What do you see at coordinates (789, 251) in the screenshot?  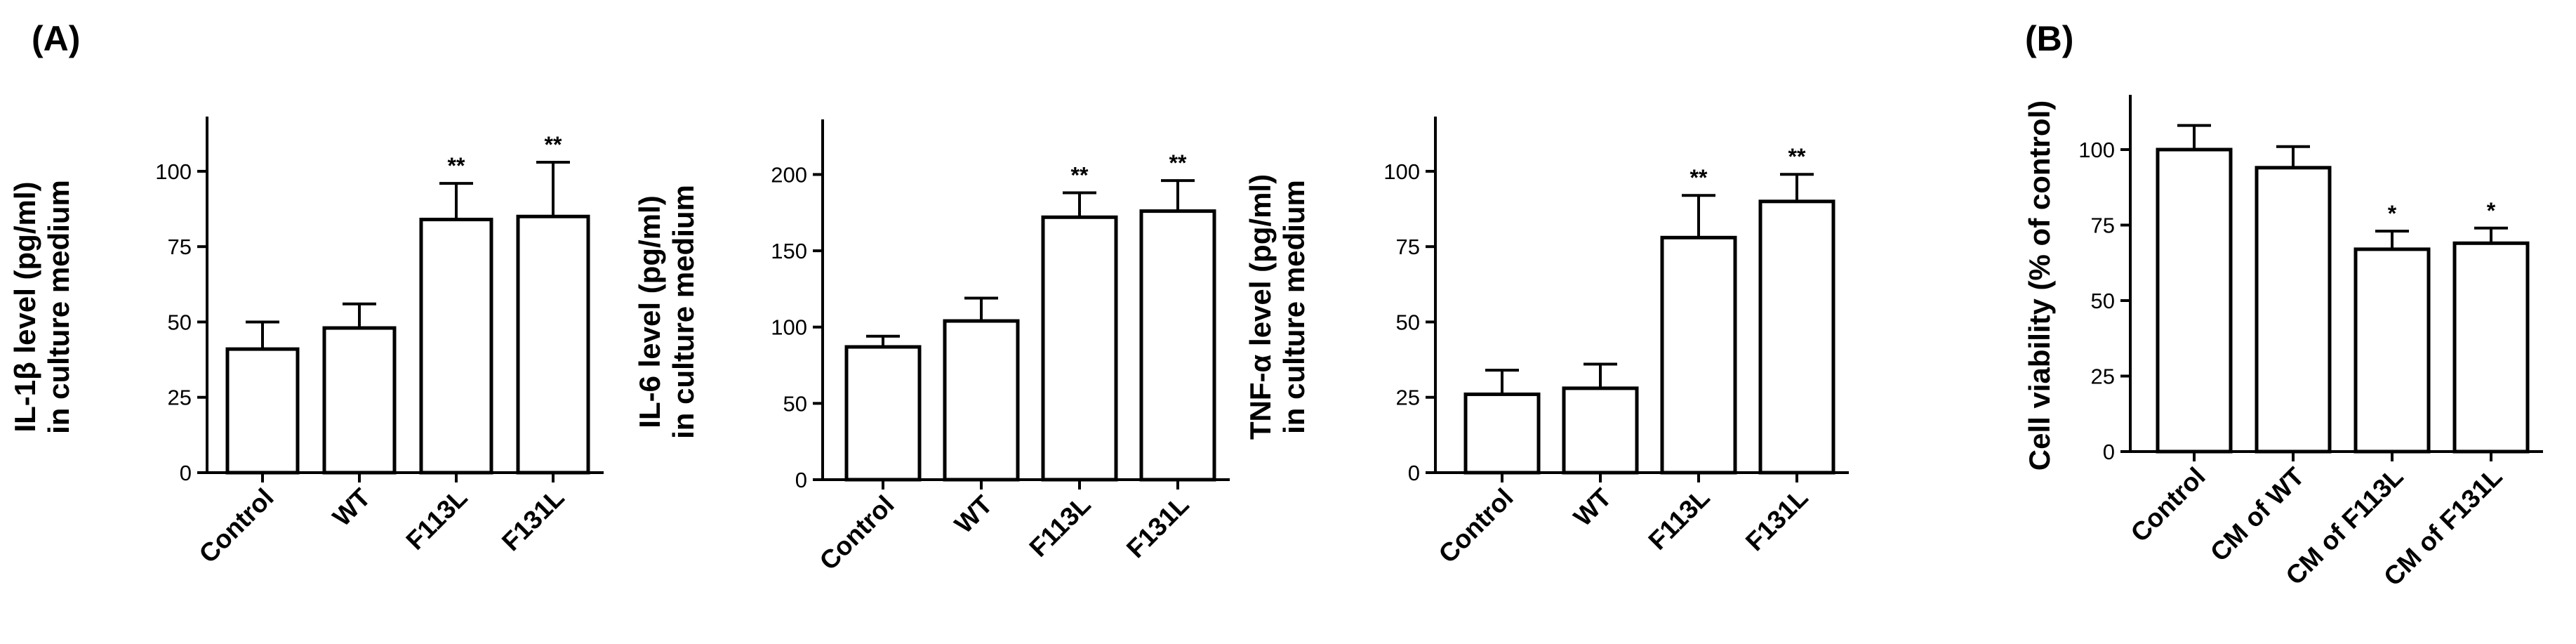 I see `y-tick-label: 150` at bounding box center [789, 251].